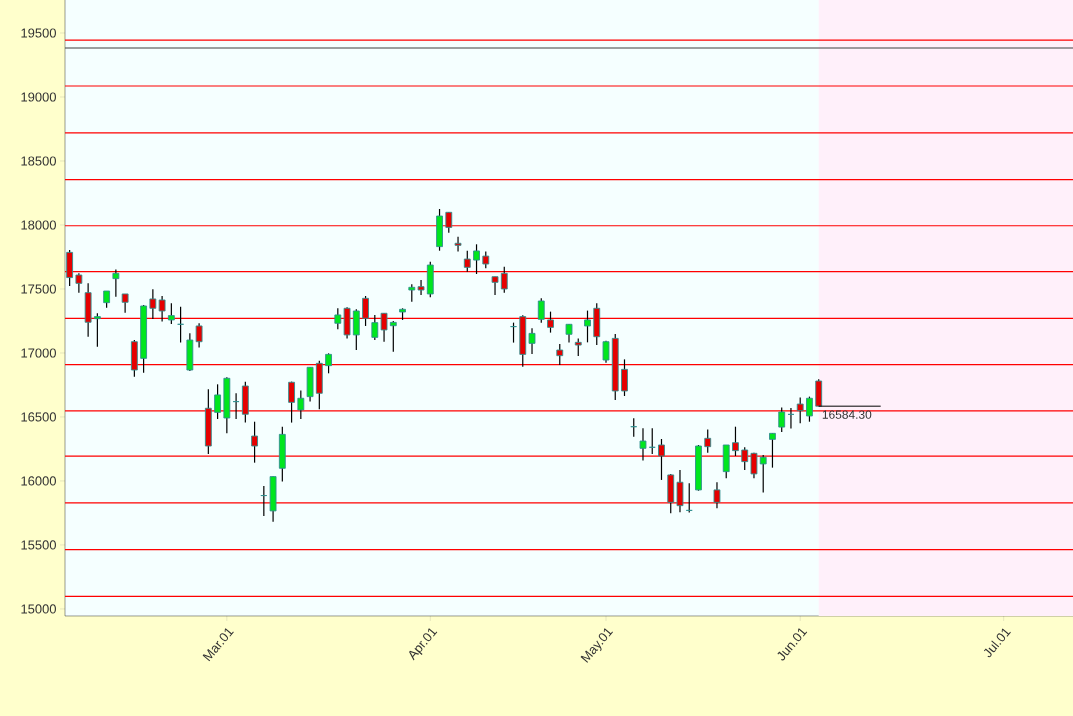 This screenshot has height=716, width=1073. Describe the element at coordinates (38, 225) in the screenshot. I see `y-tick-label: 18000` at that location.